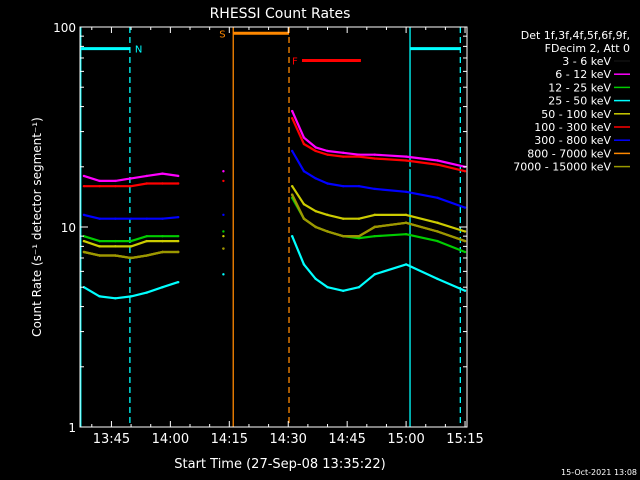  I want to click on legend-label-4: 50 - 100 keV, so click(576, 114).